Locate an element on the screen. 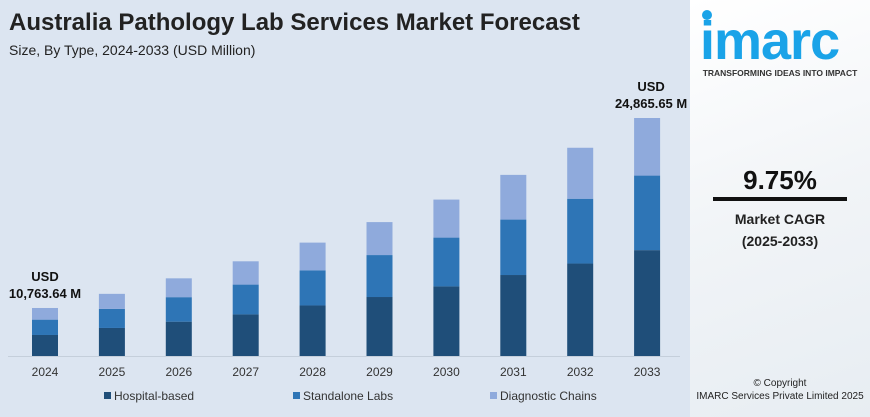 Image resolution: width=870 pixels, height=417 pixels. bar-segment-standalone-labs-2024 is located at coordinates (45, 327).